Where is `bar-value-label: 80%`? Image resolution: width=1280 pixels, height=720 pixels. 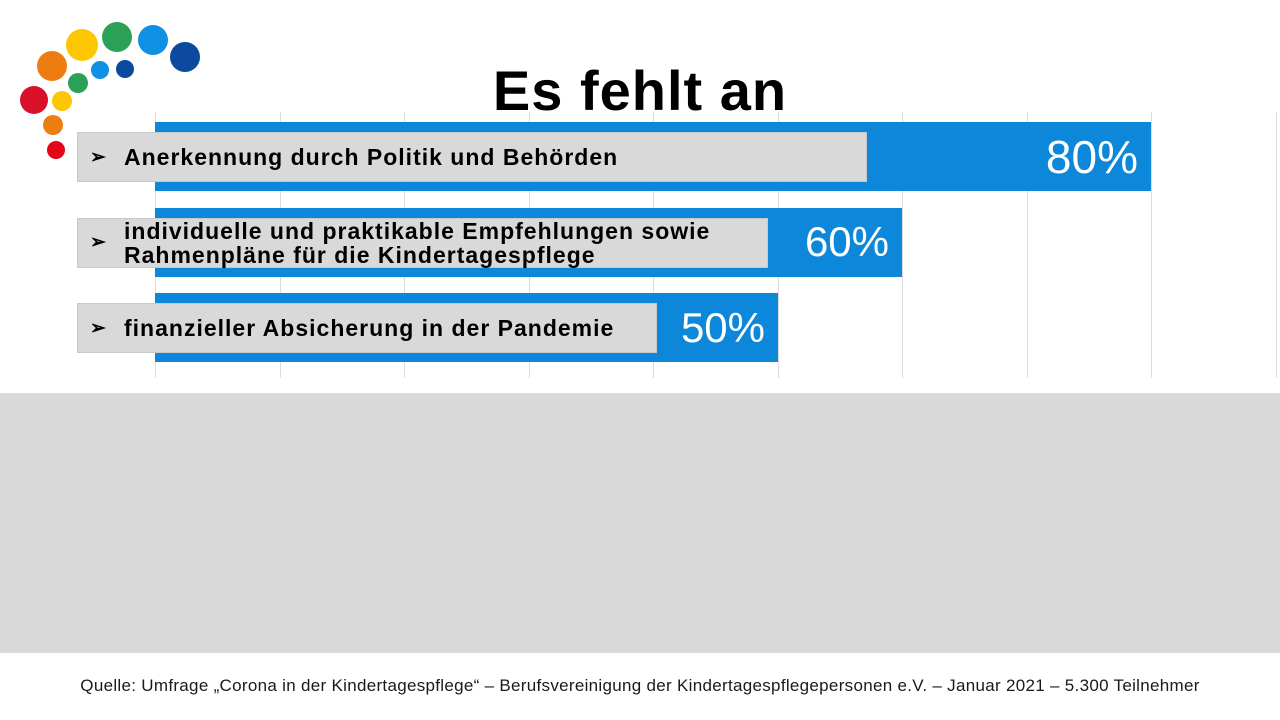 bar-value-label: 80% is located at coordinates (1091, 156).